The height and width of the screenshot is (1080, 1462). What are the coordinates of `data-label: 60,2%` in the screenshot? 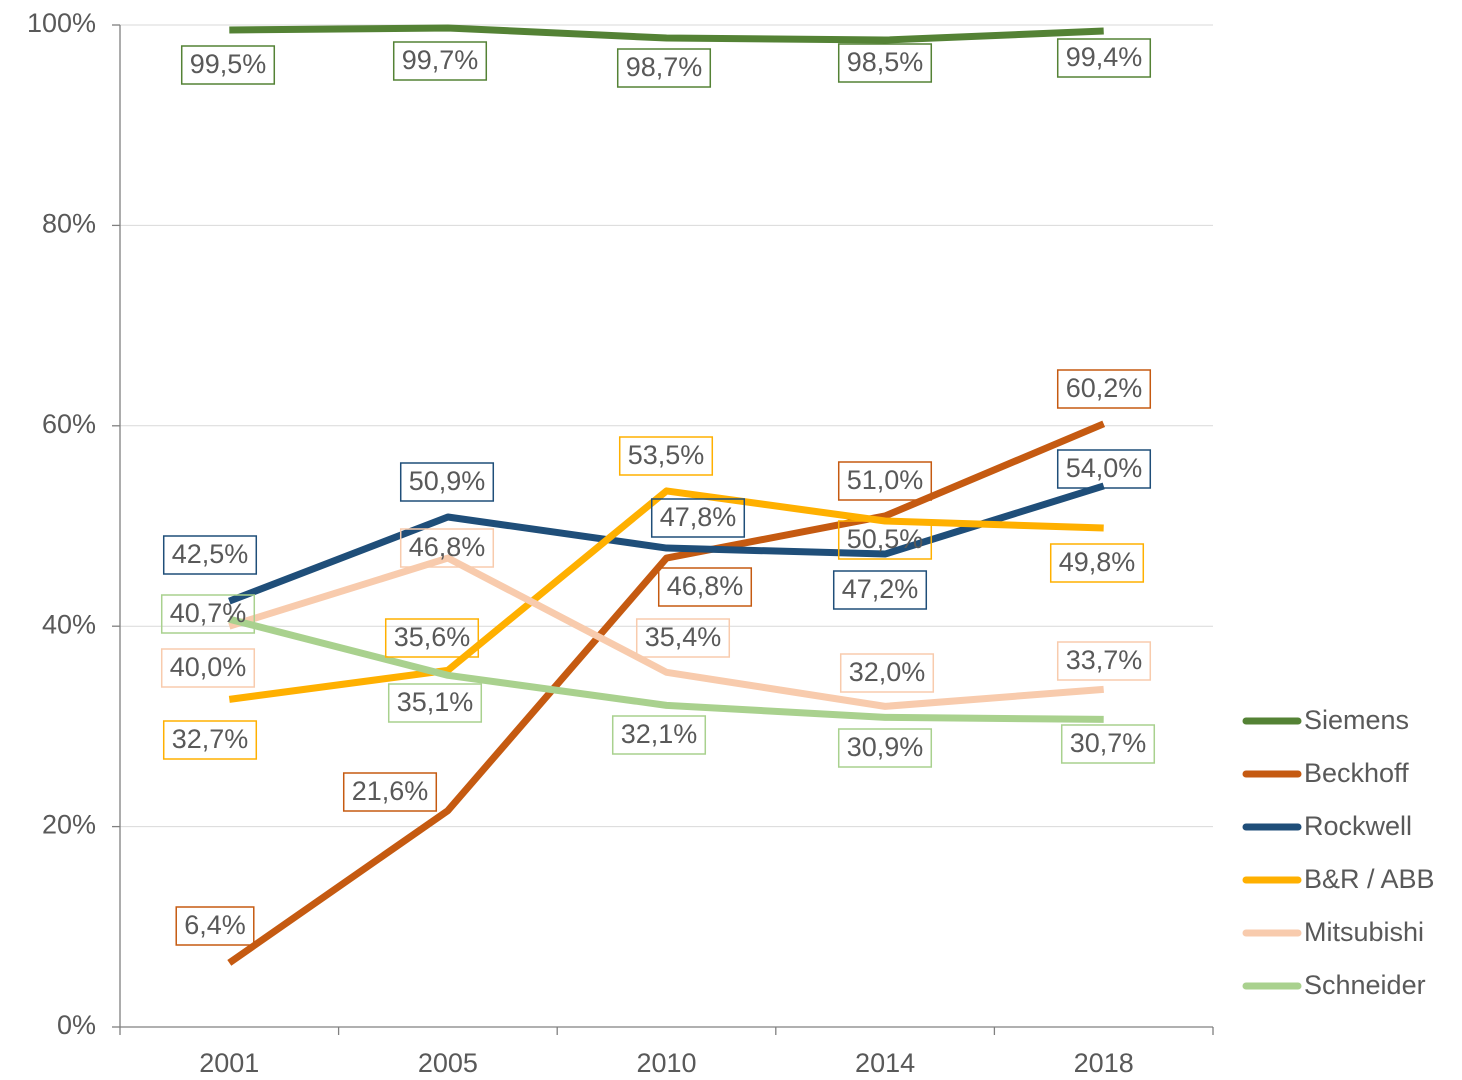 It's located at (1104, 388).